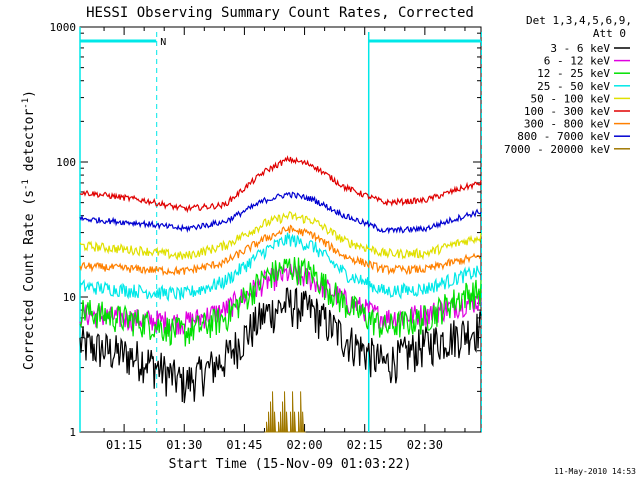 The width and height of the screenshot is (640, 480). I want to click on legend-label: 800 - 7000 keV, so click(563, 136).